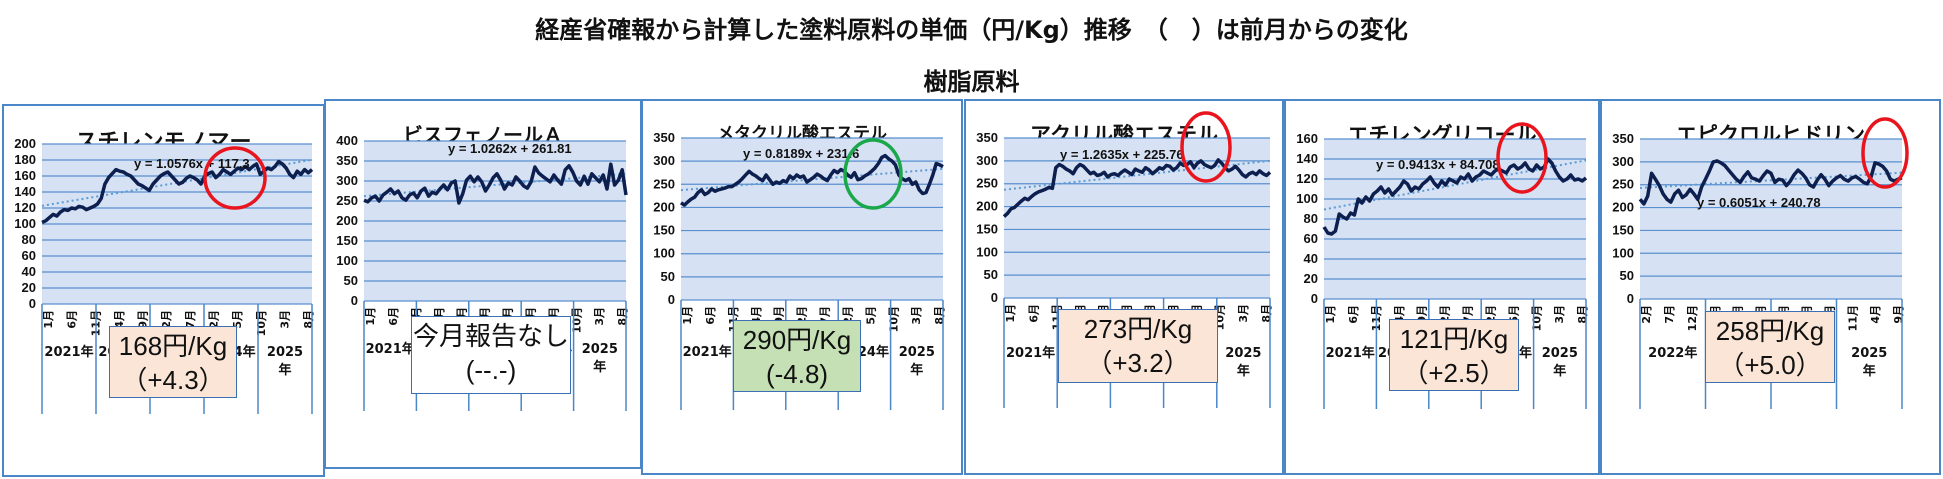 This screenshot has width=1943, height=479. I want to click on change-label: （+3.2）, so click(1138, 363).